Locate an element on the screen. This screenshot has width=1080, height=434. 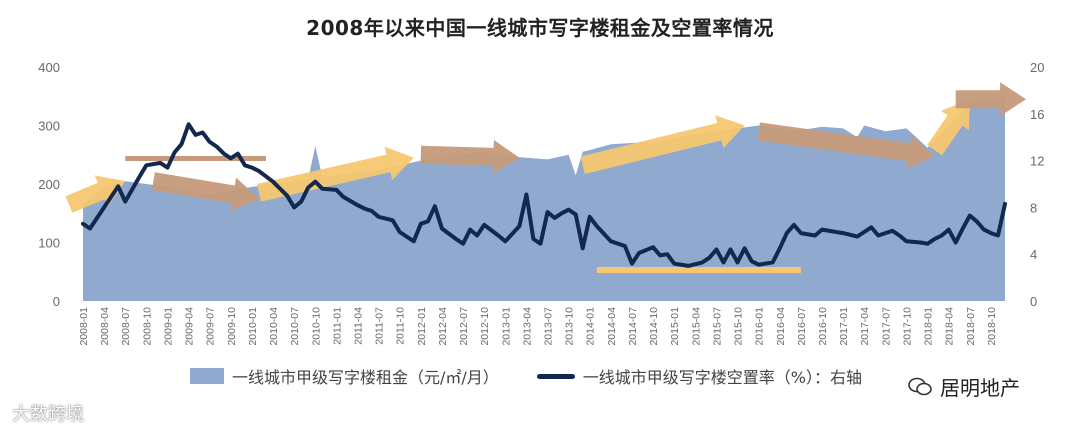
legend-item-vacancy: 一线城市甲级写字楼空置率（%）：右轴 is located at coordinates (699, 376).